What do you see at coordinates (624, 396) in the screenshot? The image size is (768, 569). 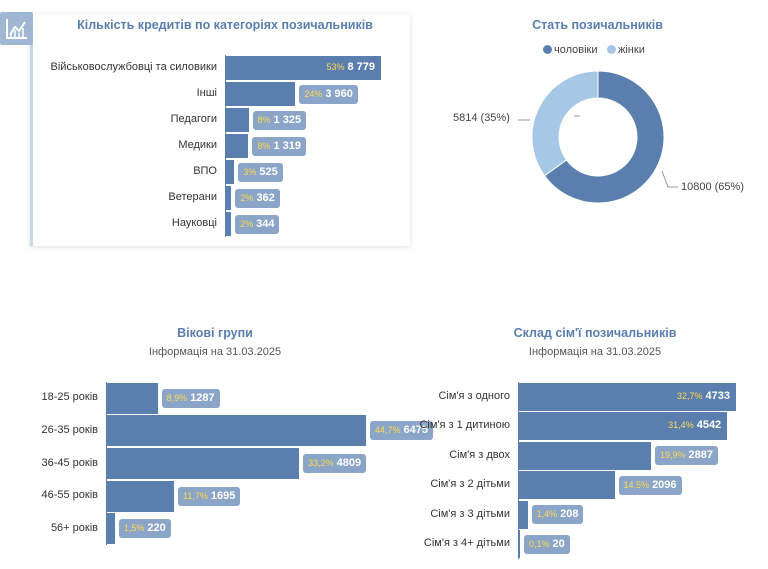 I see `data-label: 32,7% 4733` at bounding box center [624, 396].